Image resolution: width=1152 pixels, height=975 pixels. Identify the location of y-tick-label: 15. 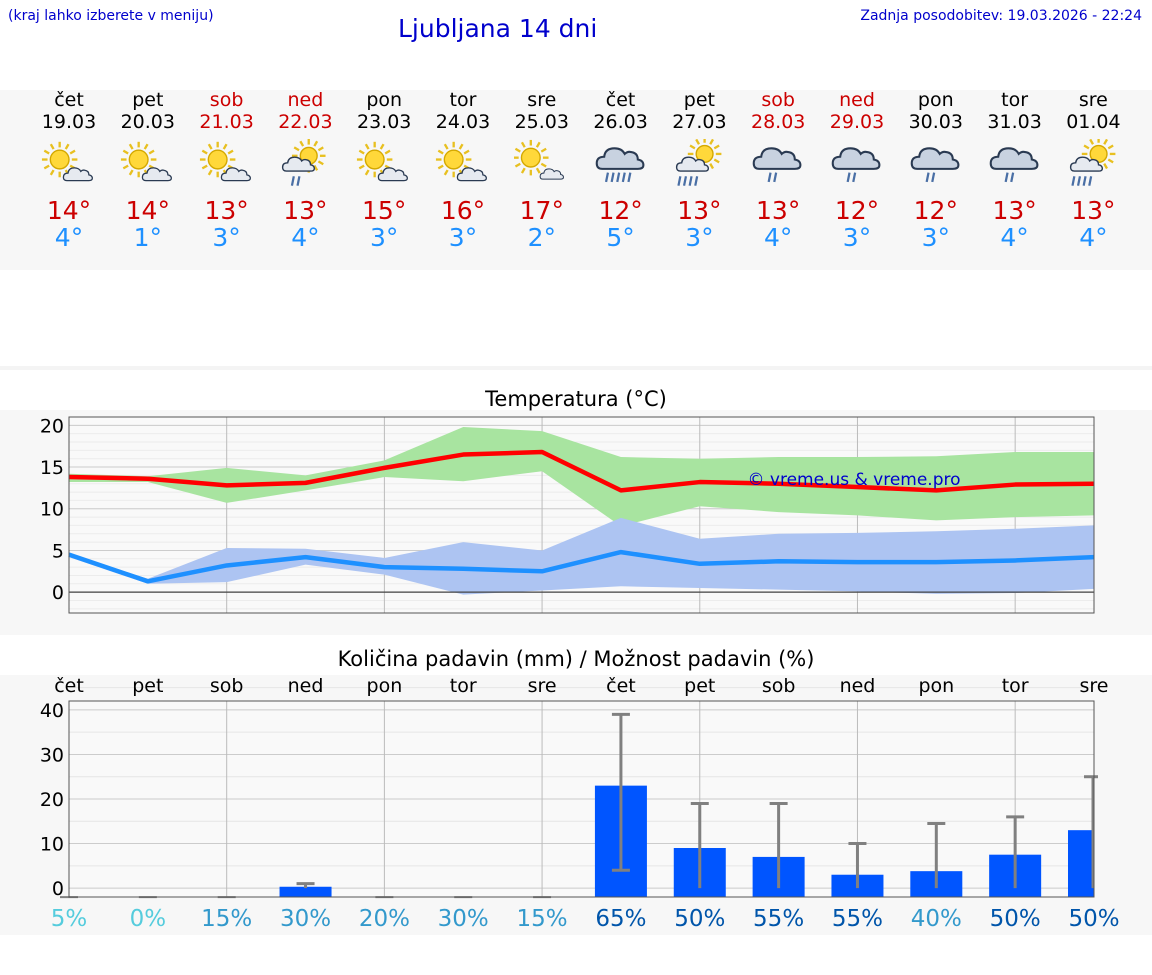
(52, 468).